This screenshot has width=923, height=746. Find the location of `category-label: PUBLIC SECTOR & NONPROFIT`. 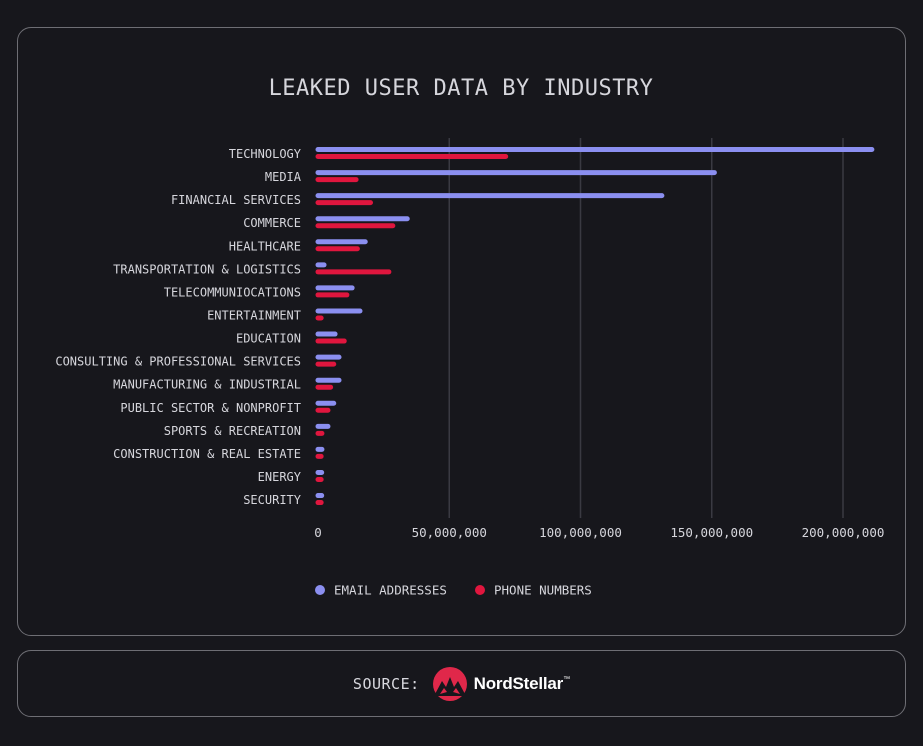

category-label: PUBLIC SECTOR & NONPROFIT is located at coordinates (210, 408).